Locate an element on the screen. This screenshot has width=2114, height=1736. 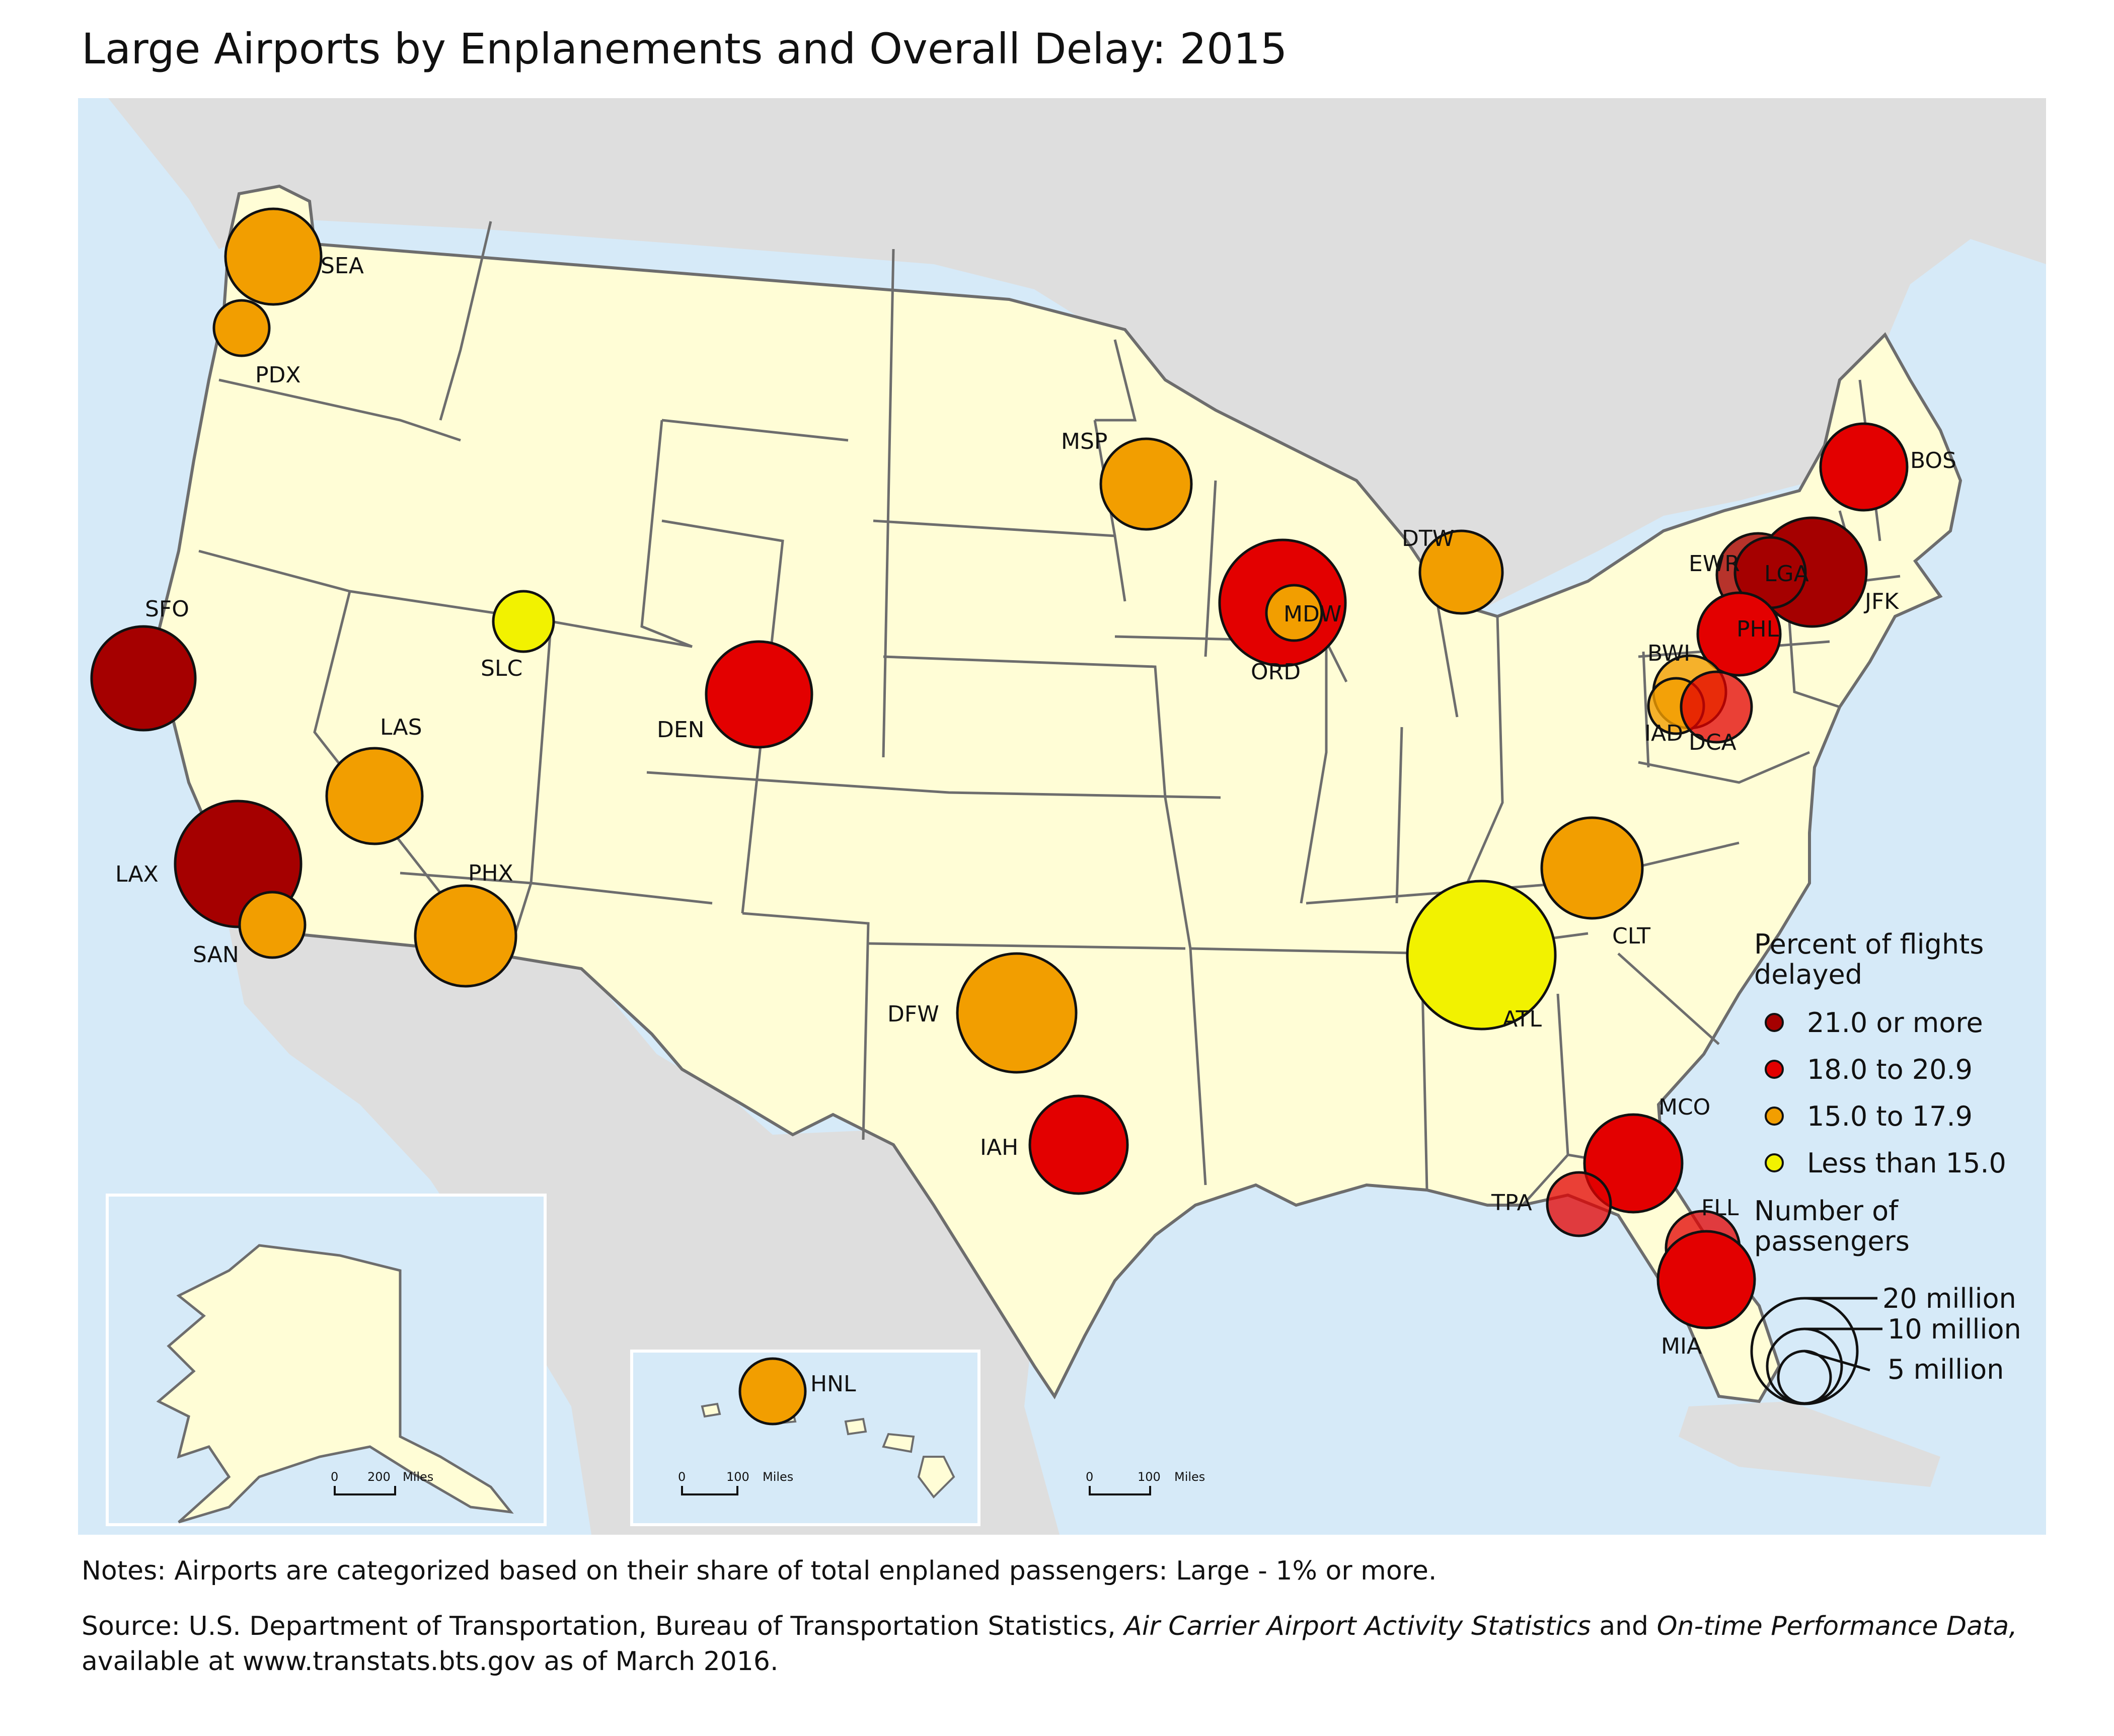
airport-iah-label: IAH is located at coordinates (999, 1147).